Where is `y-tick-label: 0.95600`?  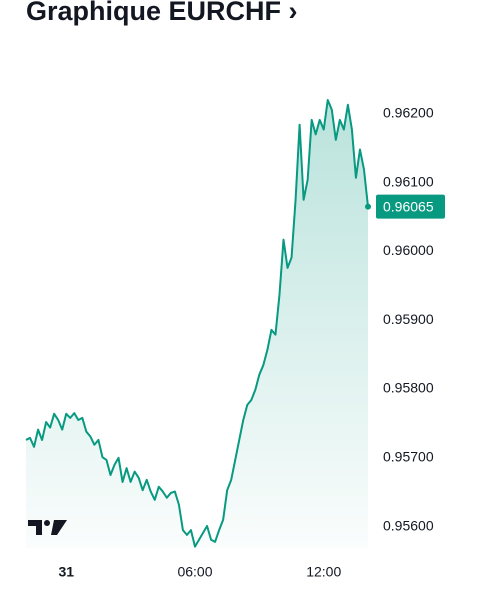 y-tick-label: 0.95600 is located at coordinates (408, 525).